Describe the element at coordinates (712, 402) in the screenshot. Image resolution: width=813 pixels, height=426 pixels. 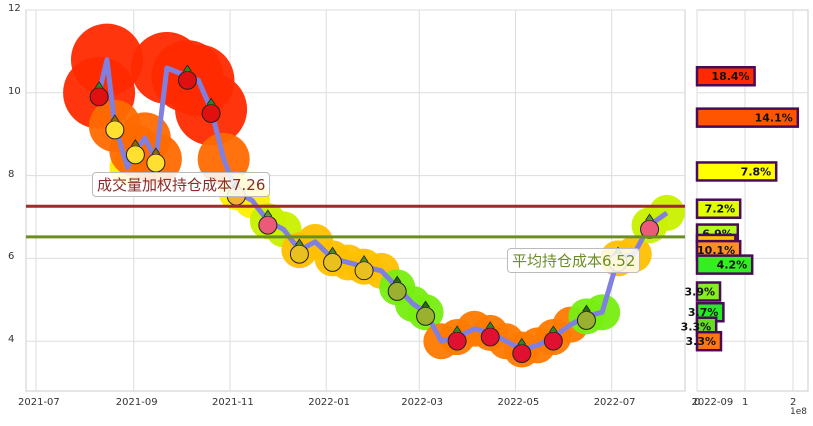
I see `x-tick: 2022-09` at that location.